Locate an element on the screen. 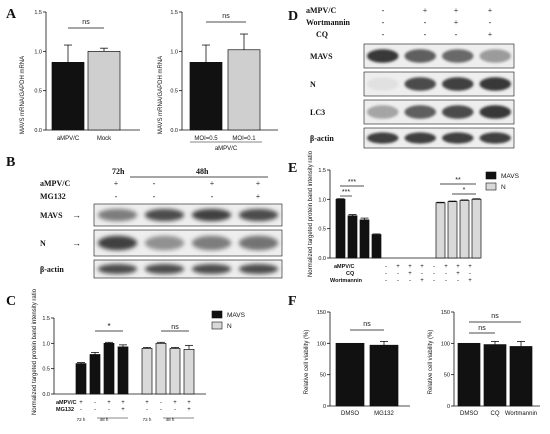 This screenshot has height=434, width=550. f-right-sig-label-1: ns is located at coordinates (495, 316).